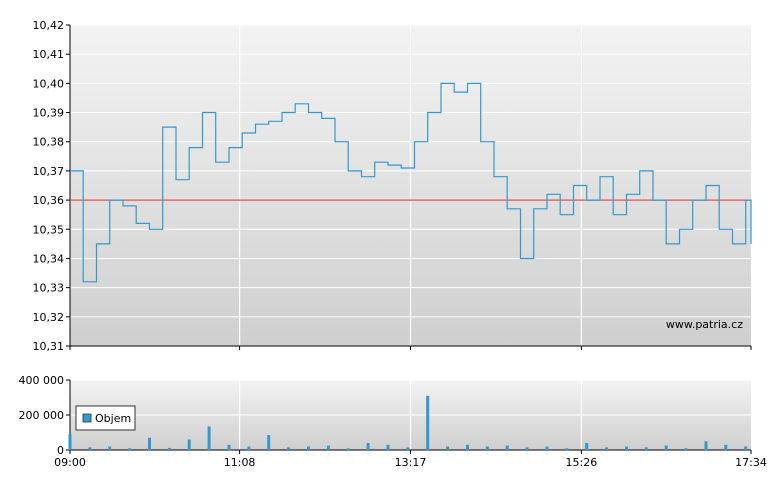  I want to click on volume-y-tick-label: 400 000, so click(42, 380).